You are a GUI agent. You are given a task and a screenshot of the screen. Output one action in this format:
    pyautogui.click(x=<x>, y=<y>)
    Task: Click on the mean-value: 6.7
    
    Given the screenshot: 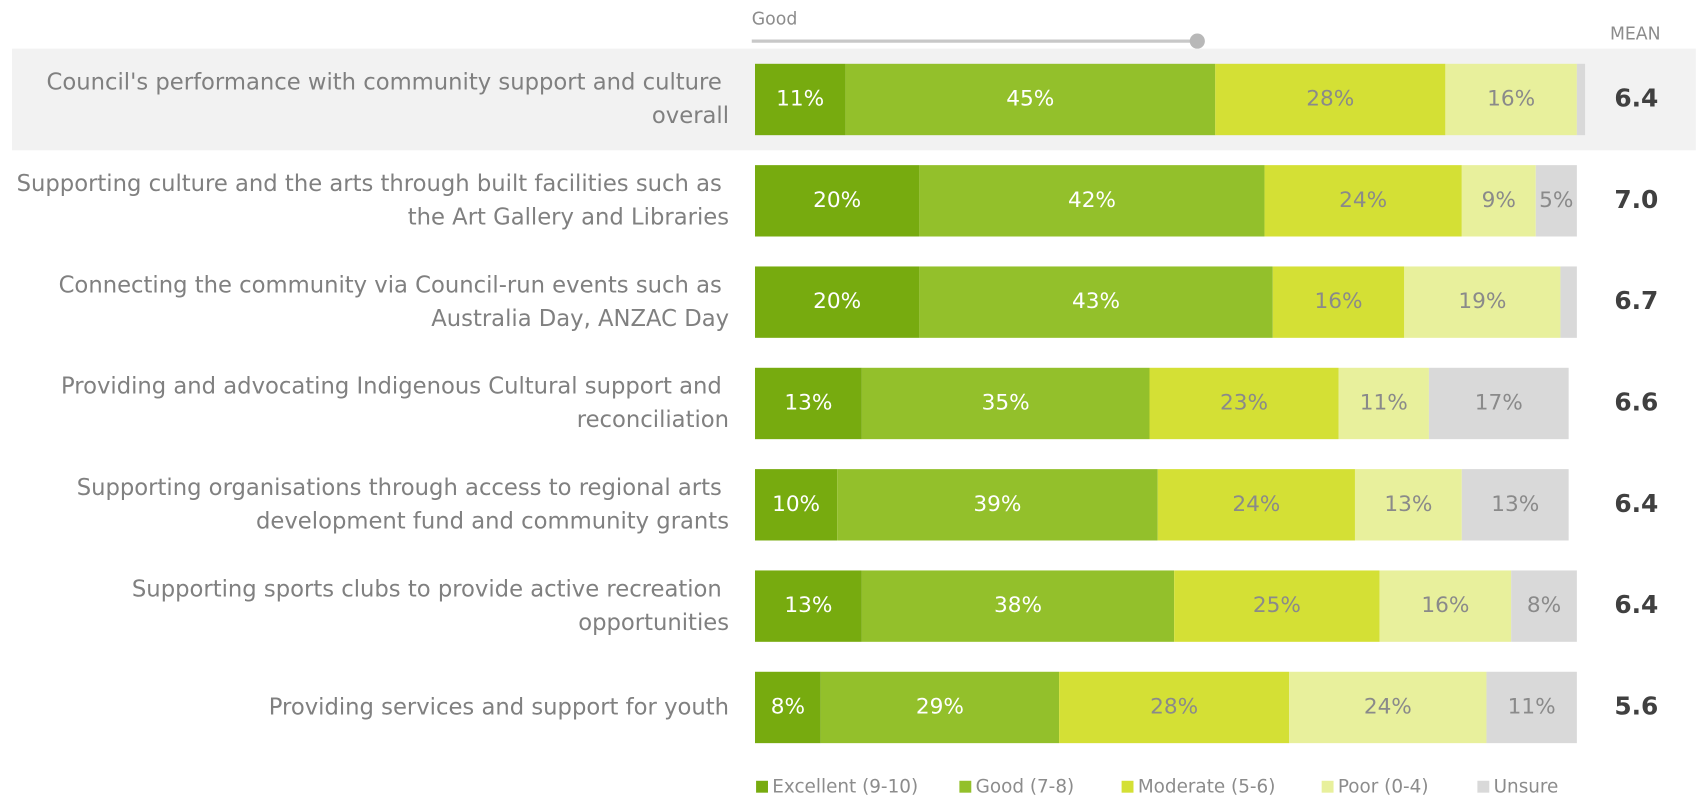 What is the action you would take?
    pyautogui.click(x=1636, y=300)
    